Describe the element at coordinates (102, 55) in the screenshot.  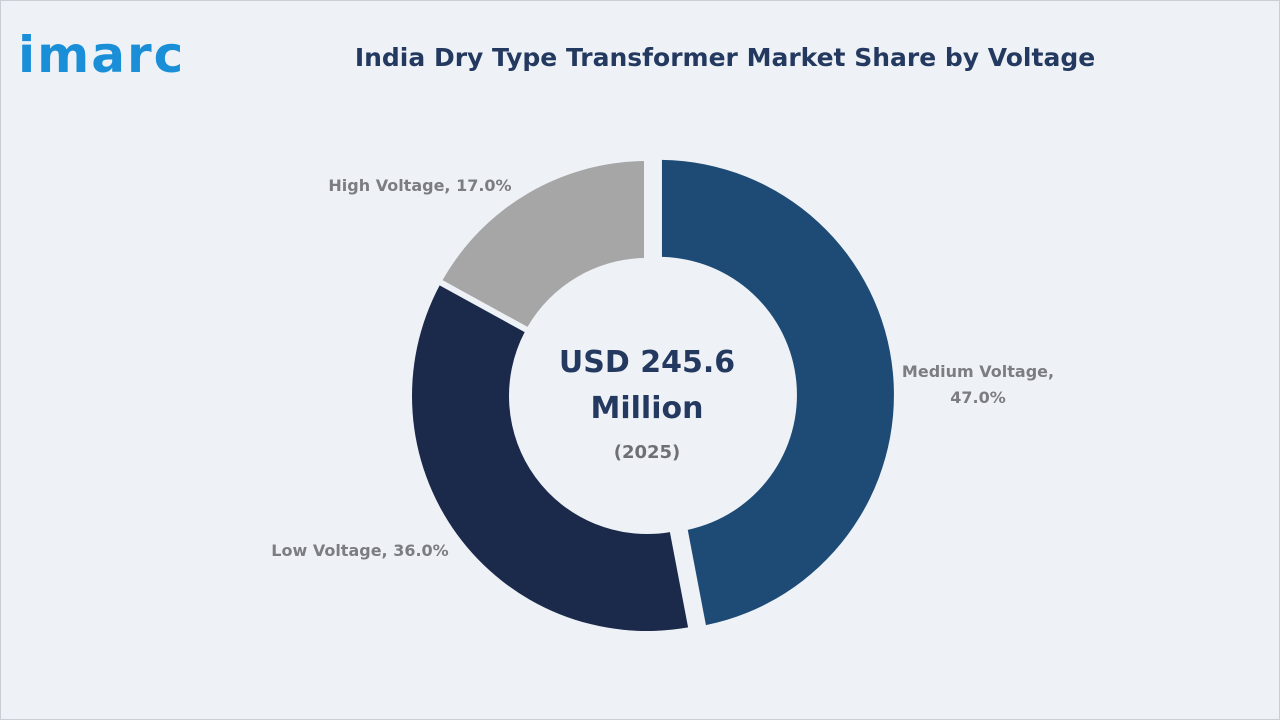
I see `imarc-logo: imarc` at that location.